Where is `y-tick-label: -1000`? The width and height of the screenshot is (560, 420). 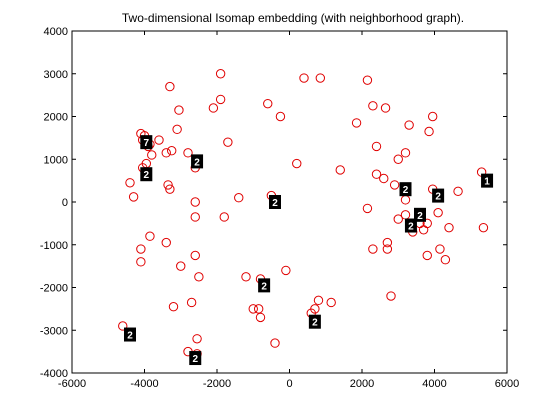
y-tick-label: -1000 is located at coordinates (54, 246).